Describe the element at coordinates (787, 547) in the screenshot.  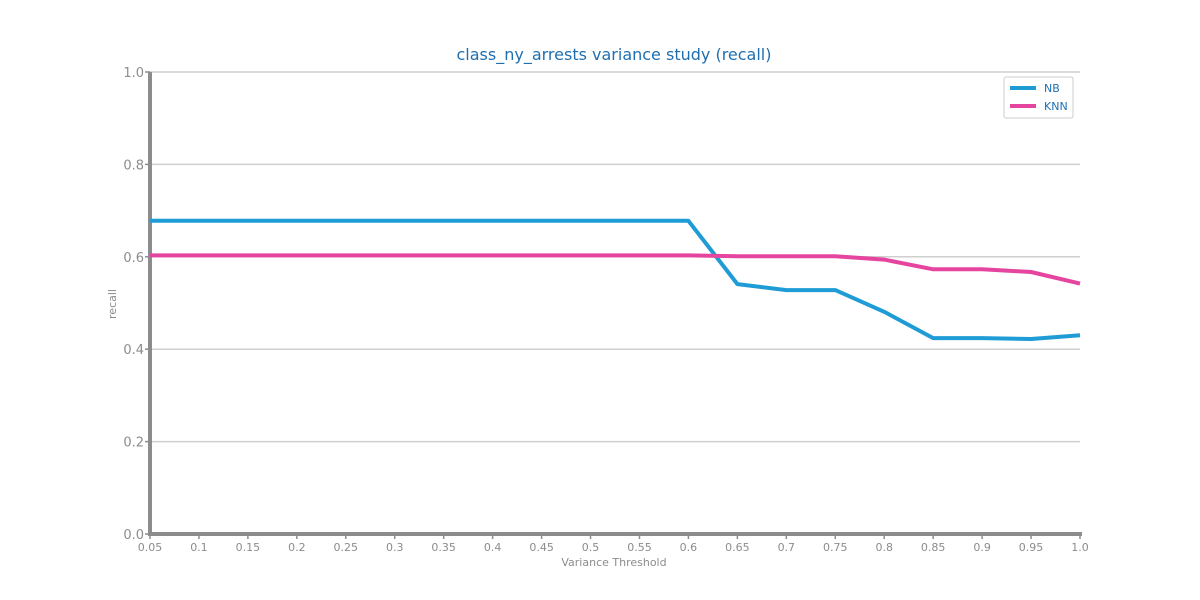
I see `x-tick-label: 0.7` at that location.